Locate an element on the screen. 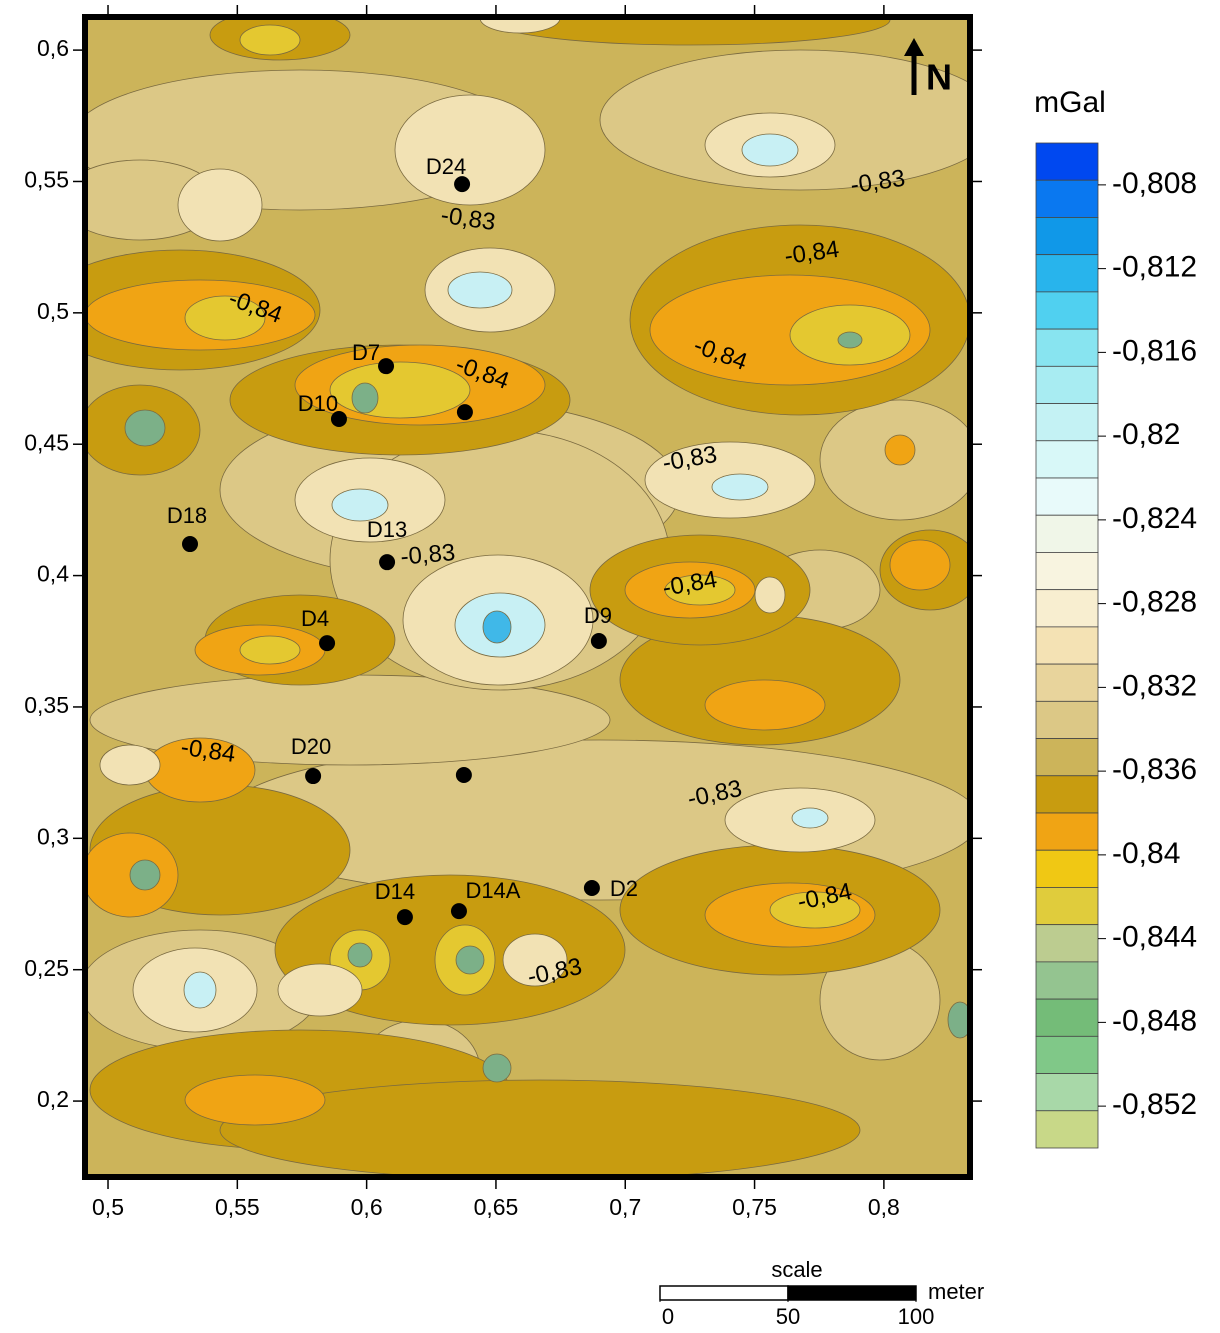 Image resolution: width=1220 pixels, height=1333 pixels. y-tick-label: 0,4 is located at coordinates (53, 574).